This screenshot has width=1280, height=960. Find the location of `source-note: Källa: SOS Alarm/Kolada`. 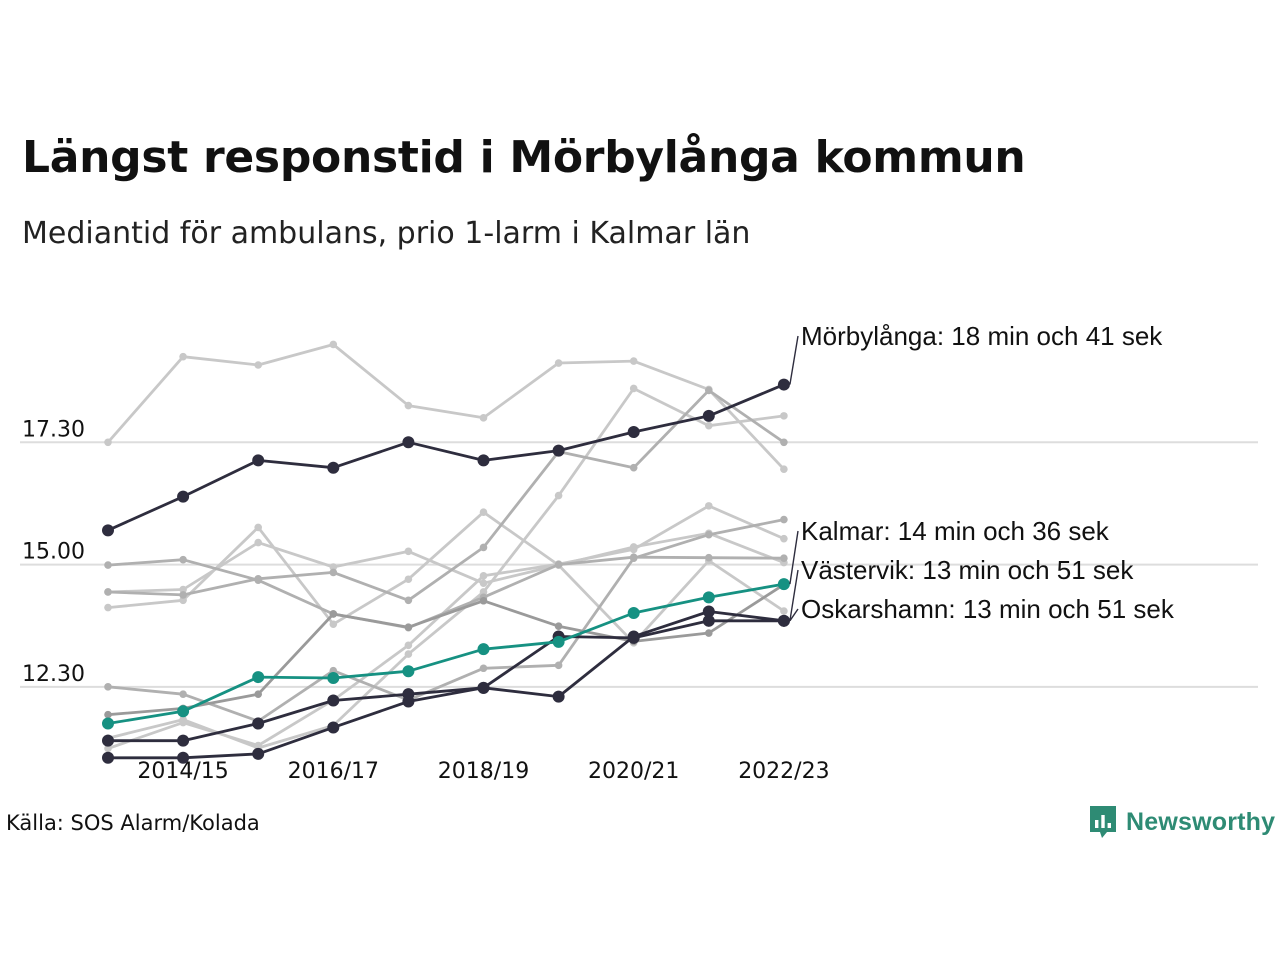

source-note: Källa: SOS Alarm/Kolada is located at coordinates (133, 823).